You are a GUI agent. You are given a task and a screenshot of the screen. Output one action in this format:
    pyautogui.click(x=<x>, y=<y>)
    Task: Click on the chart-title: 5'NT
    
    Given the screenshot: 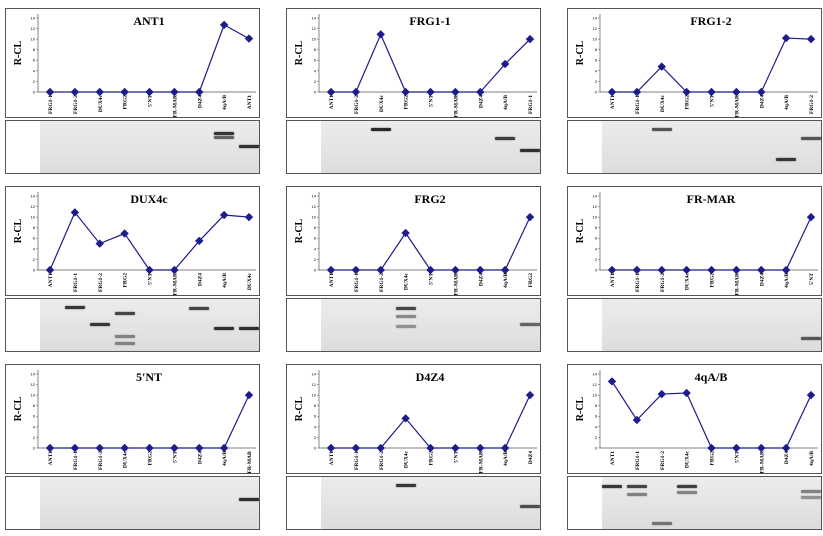 What is the action you would take?
    pyautogui.click(x=149, y=377)
    